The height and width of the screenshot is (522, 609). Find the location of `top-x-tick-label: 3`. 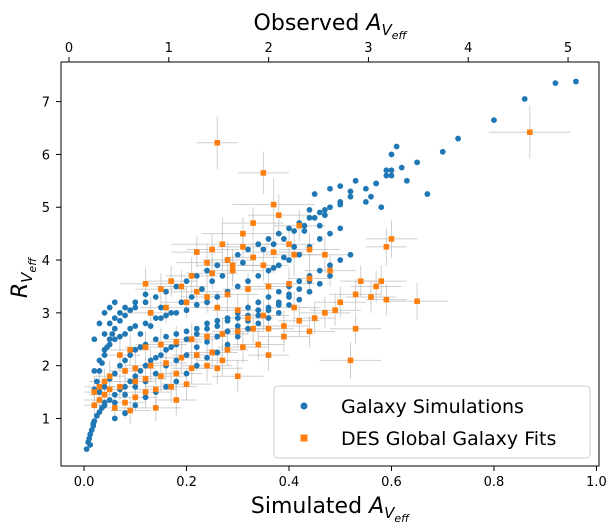

top-x-tick-label: 3 is located at coordinates (368, 48).